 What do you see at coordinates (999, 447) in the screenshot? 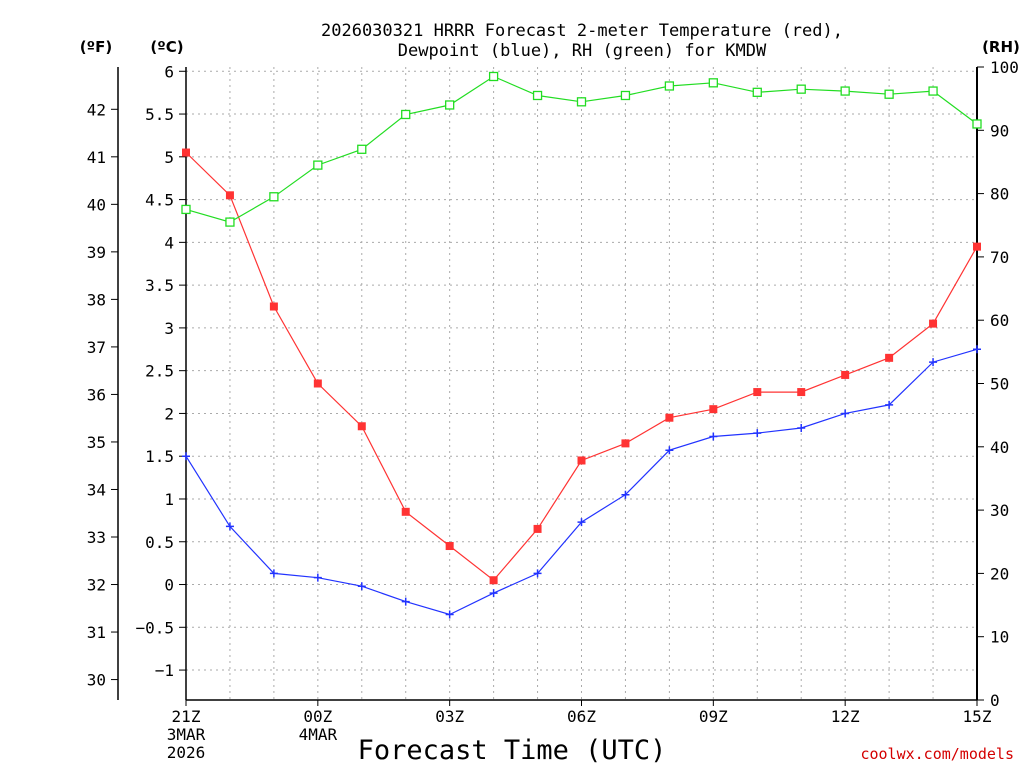
I see `rh-tick-label: 40` at bounding box center [999, 447].